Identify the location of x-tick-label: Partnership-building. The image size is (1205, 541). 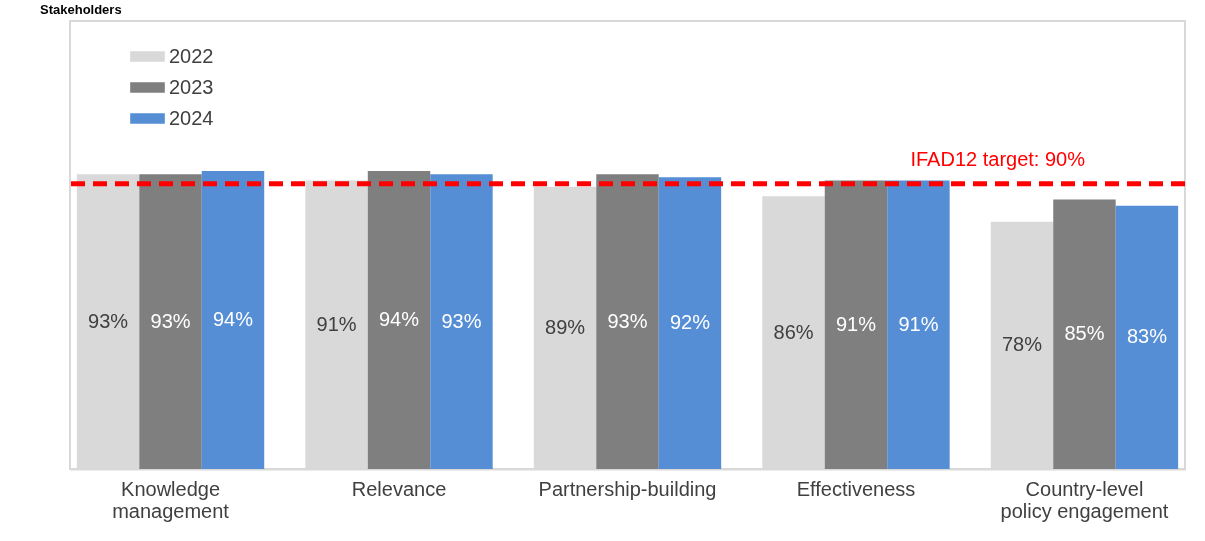
(627, 488).